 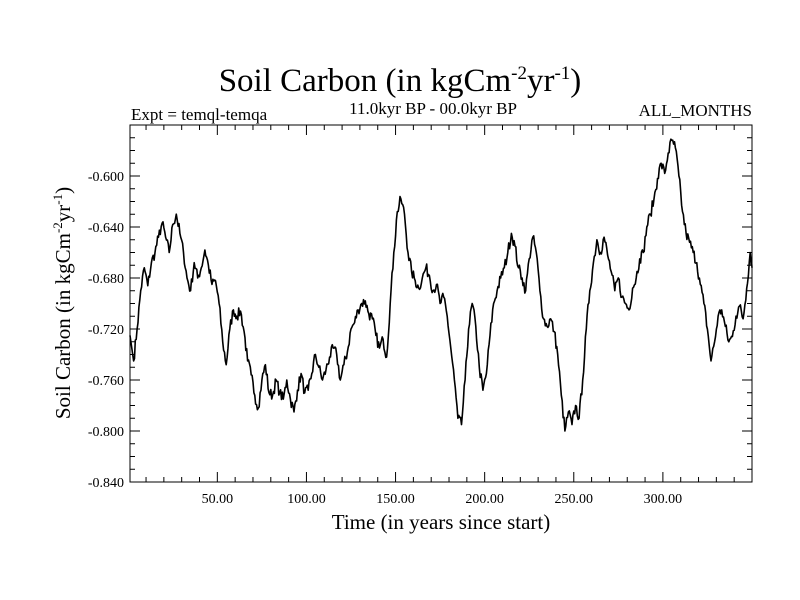 What do you see at coordinates (433, 108) in the screenshot?
I see `subtitle-center: 11.0kyr BP - 00.0kyr BP` at bounding box center [433, 108].